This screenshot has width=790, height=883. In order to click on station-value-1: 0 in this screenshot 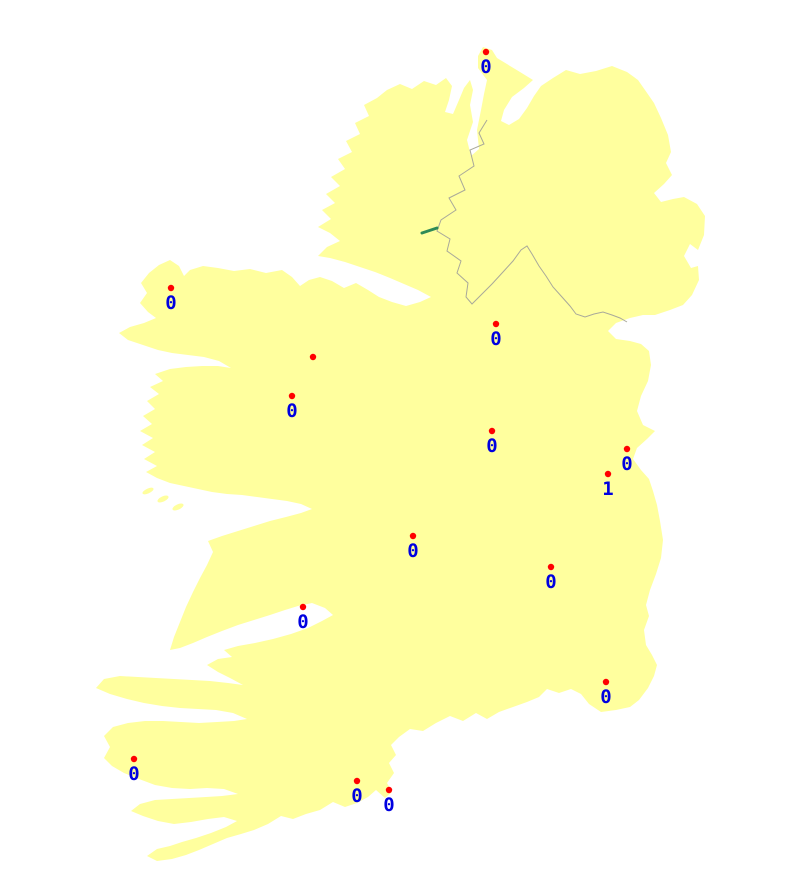, I will do `click(170, 303)`.